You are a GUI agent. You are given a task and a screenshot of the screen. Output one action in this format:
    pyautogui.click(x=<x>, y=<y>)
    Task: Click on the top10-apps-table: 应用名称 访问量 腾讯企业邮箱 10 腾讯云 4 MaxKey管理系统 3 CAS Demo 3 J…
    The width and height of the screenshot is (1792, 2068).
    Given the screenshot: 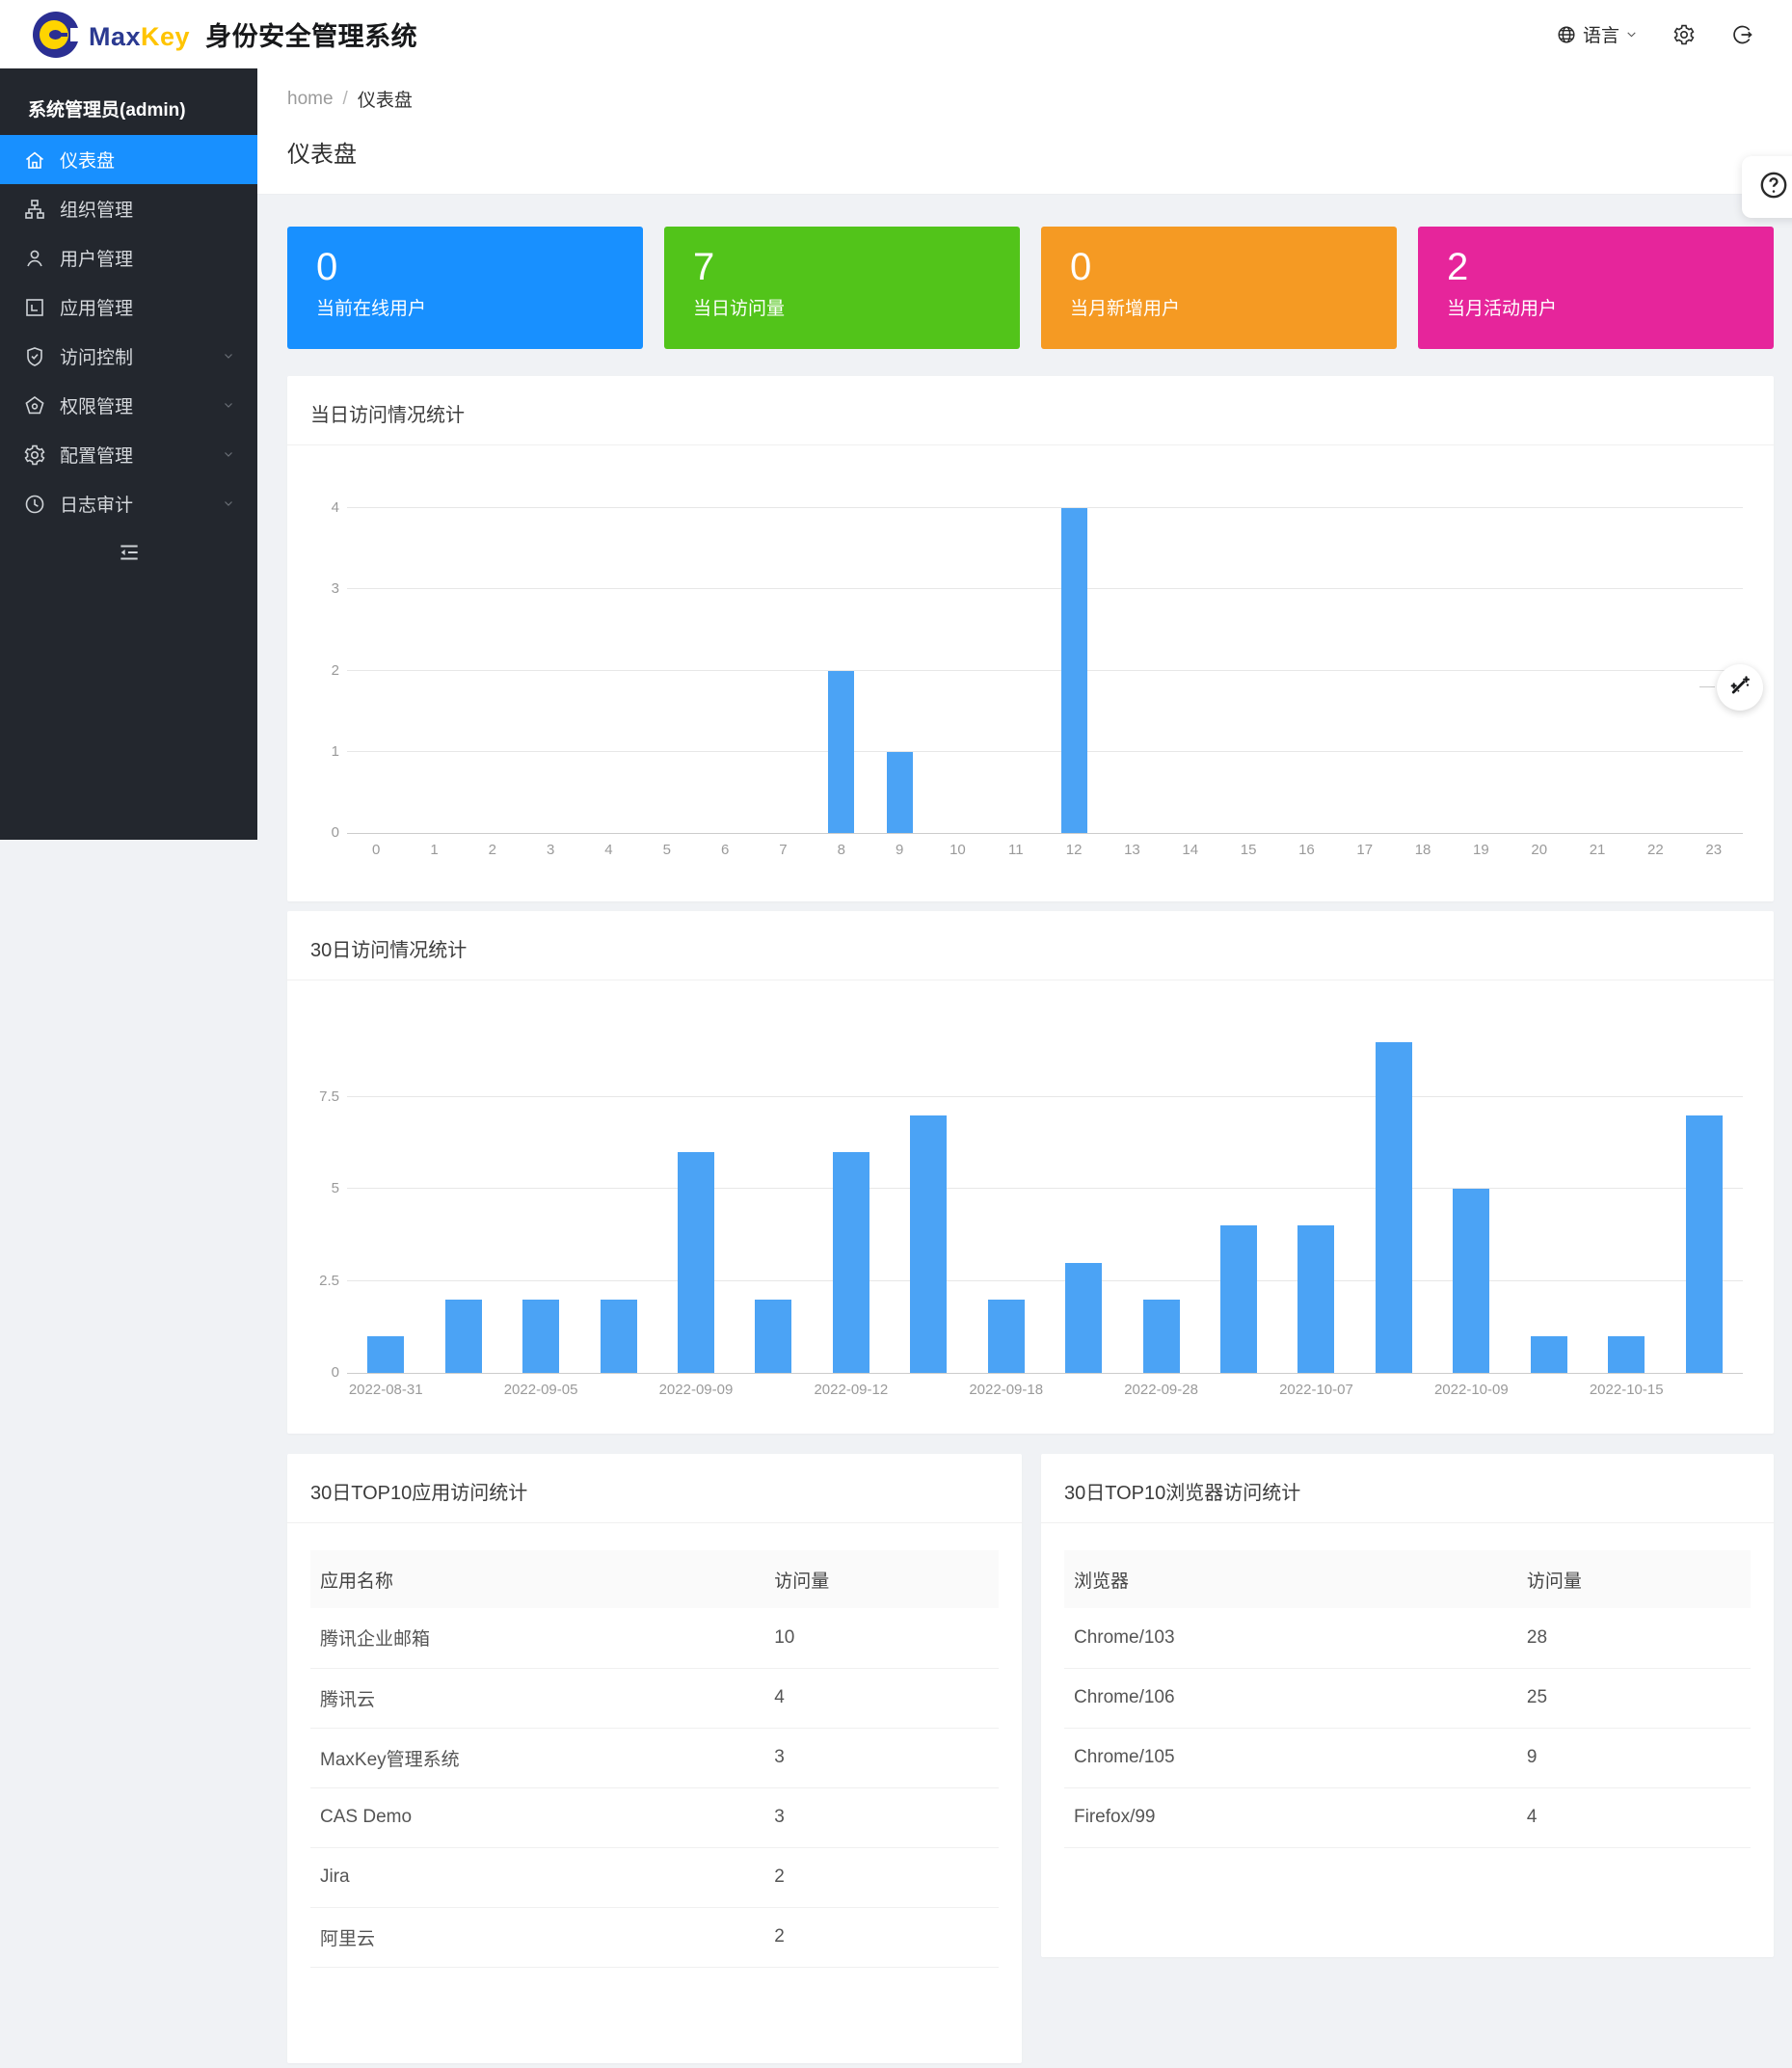 What is the action you would take?
    pyautogui.click(x=654, y=1759)
    